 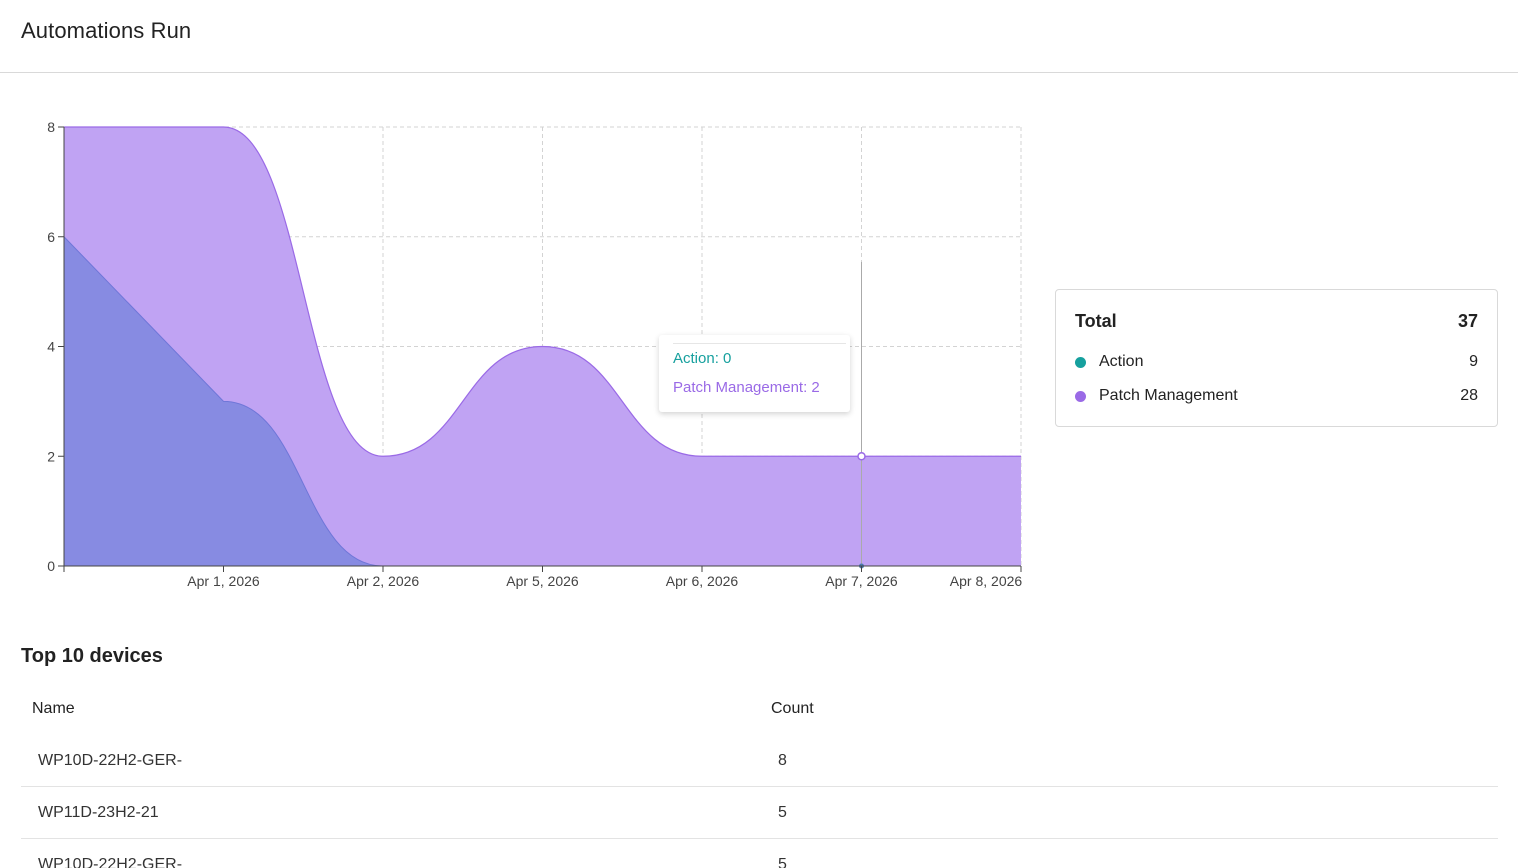 What do you see at coordinates (51, 237) in the screenshot?
I see `y-tick-label: 6` at bounding box center [51, 237].